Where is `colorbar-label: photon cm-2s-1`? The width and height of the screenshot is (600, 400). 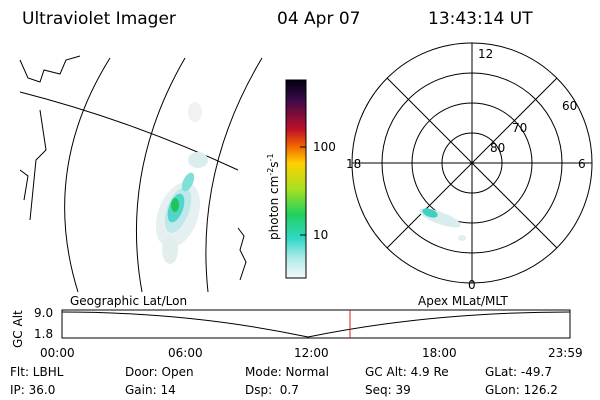 colorbar-label: photon cm-2s-1 is located at coordinates (273, 196).